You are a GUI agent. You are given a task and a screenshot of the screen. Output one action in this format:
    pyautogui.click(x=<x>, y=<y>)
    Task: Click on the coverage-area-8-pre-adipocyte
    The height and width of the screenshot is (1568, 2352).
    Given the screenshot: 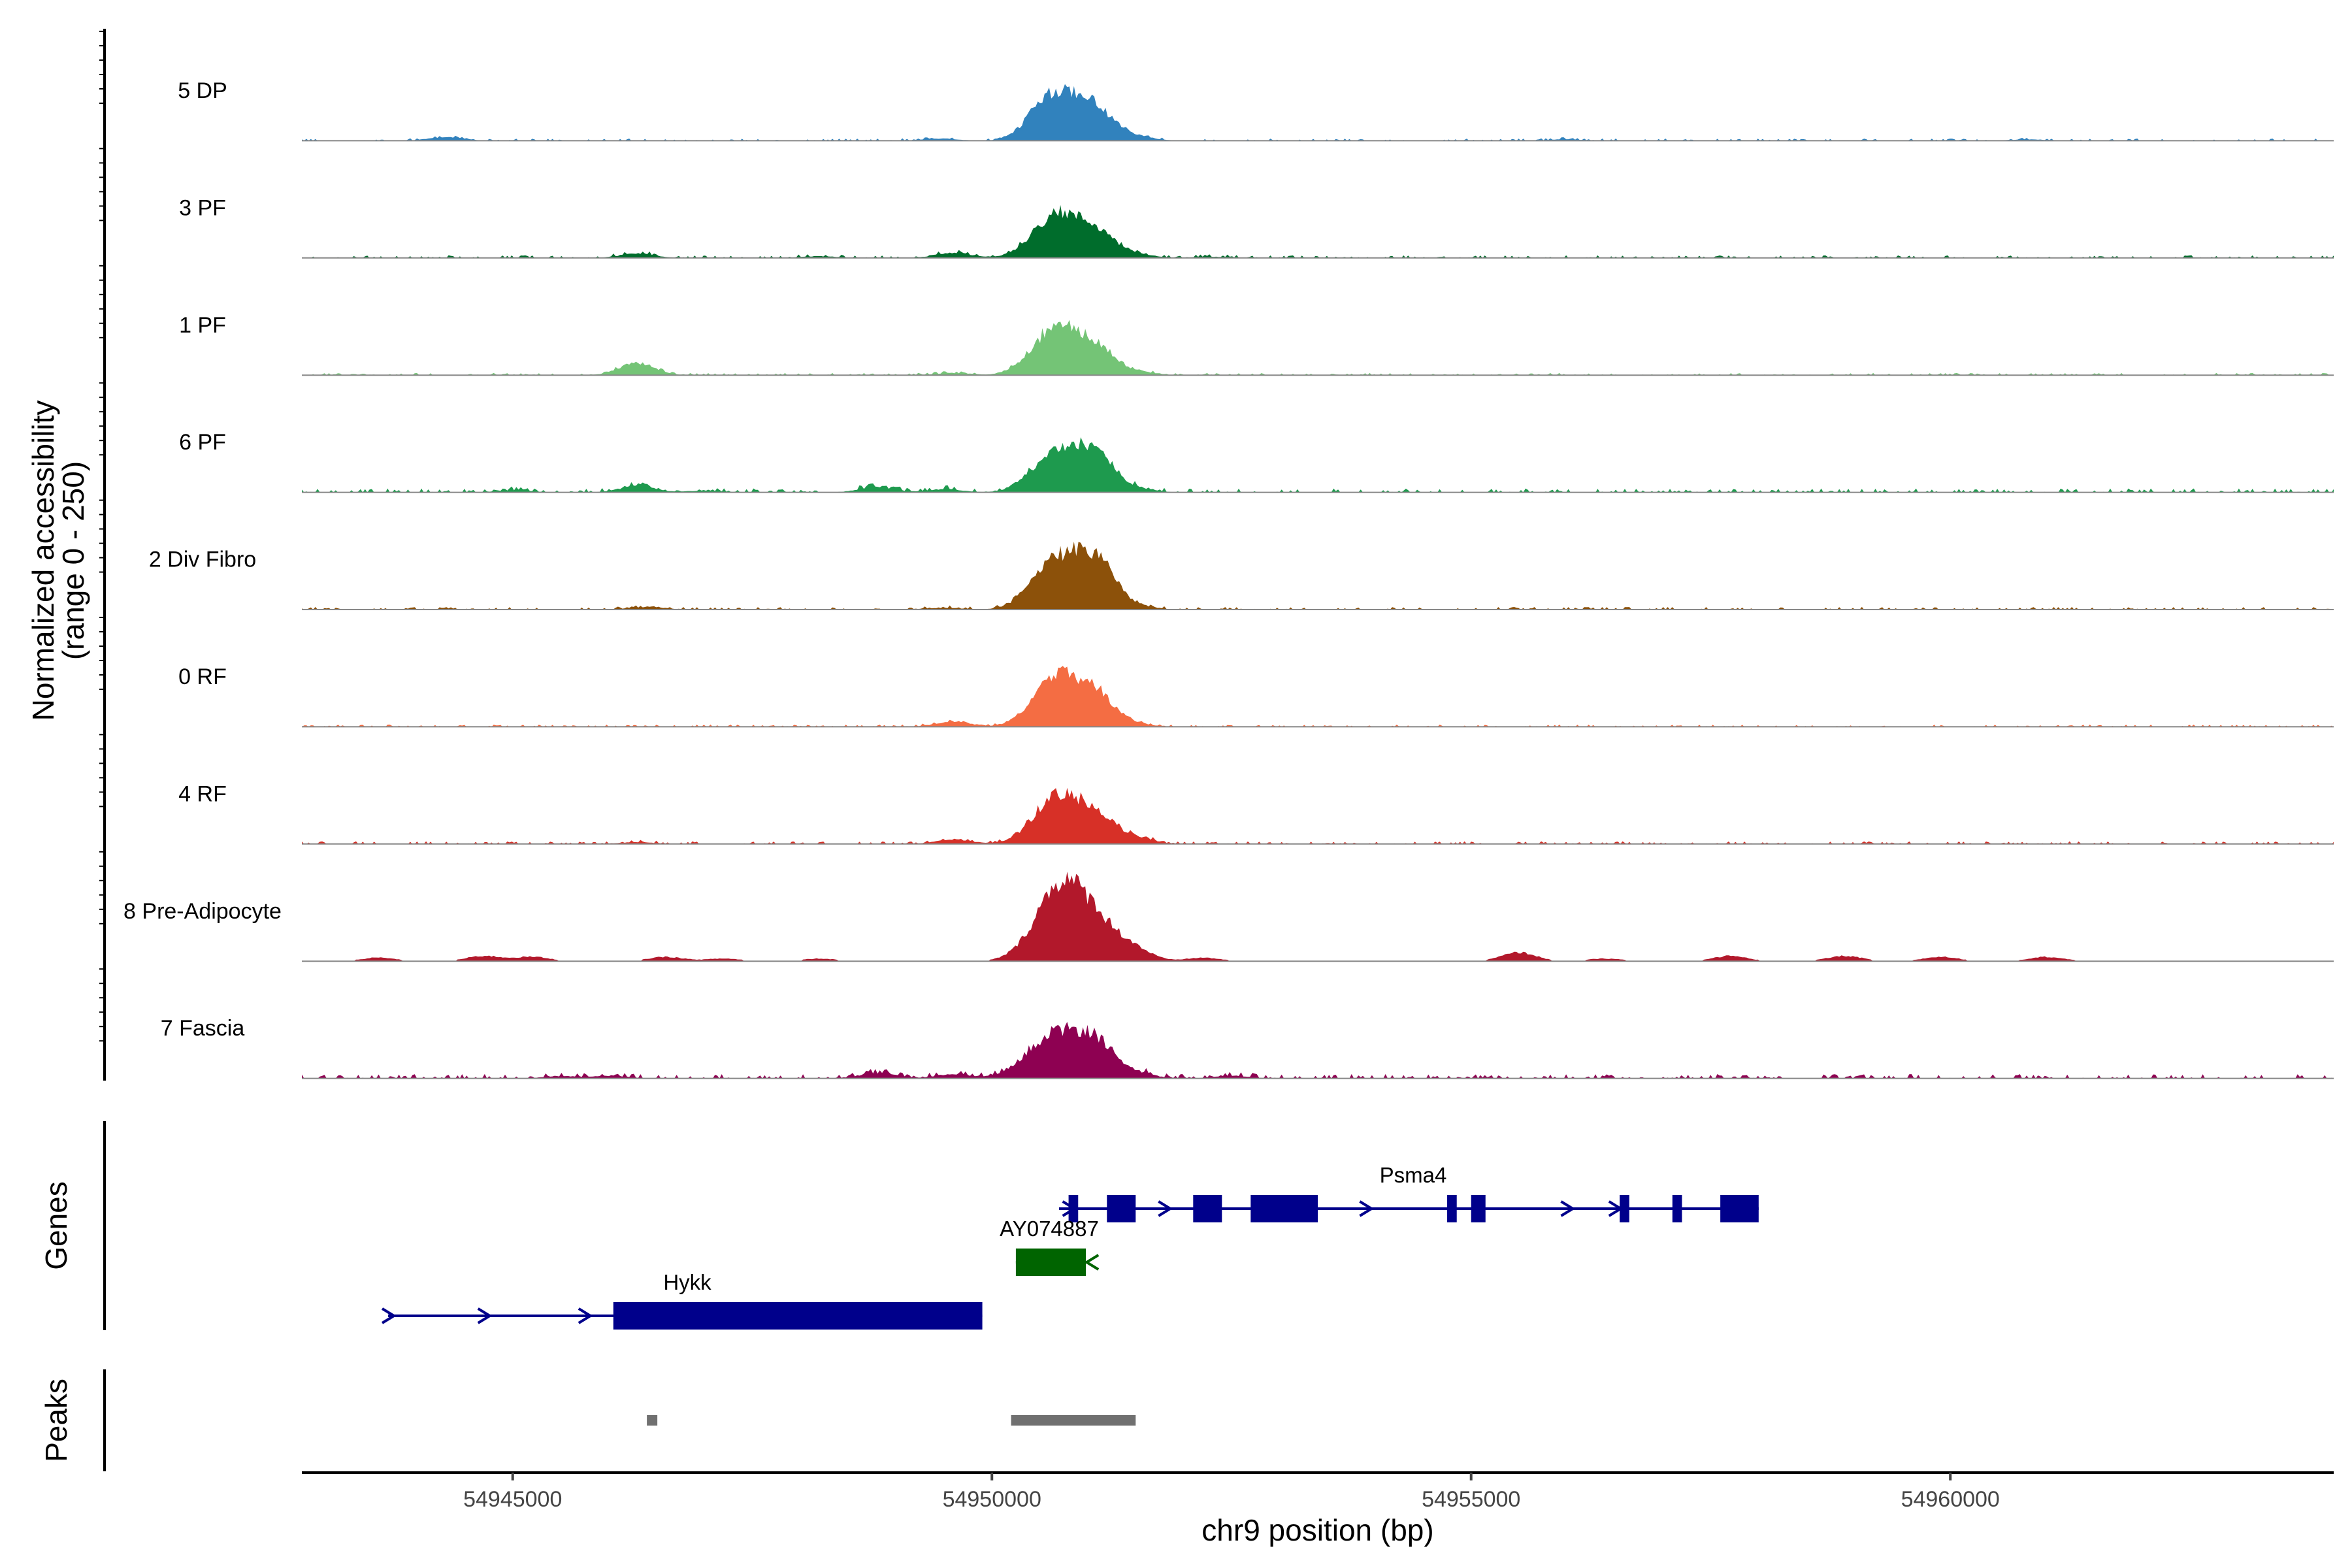 What is the action you would take?
    pyautogui.click(x=1318, y=917)
    